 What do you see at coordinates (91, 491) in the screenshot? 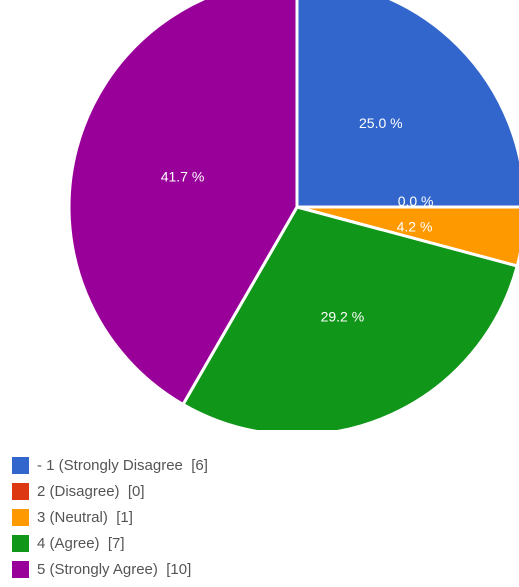
I see `legend-label: 2 (Disagree) [0]` at bounding box center [91, 491].